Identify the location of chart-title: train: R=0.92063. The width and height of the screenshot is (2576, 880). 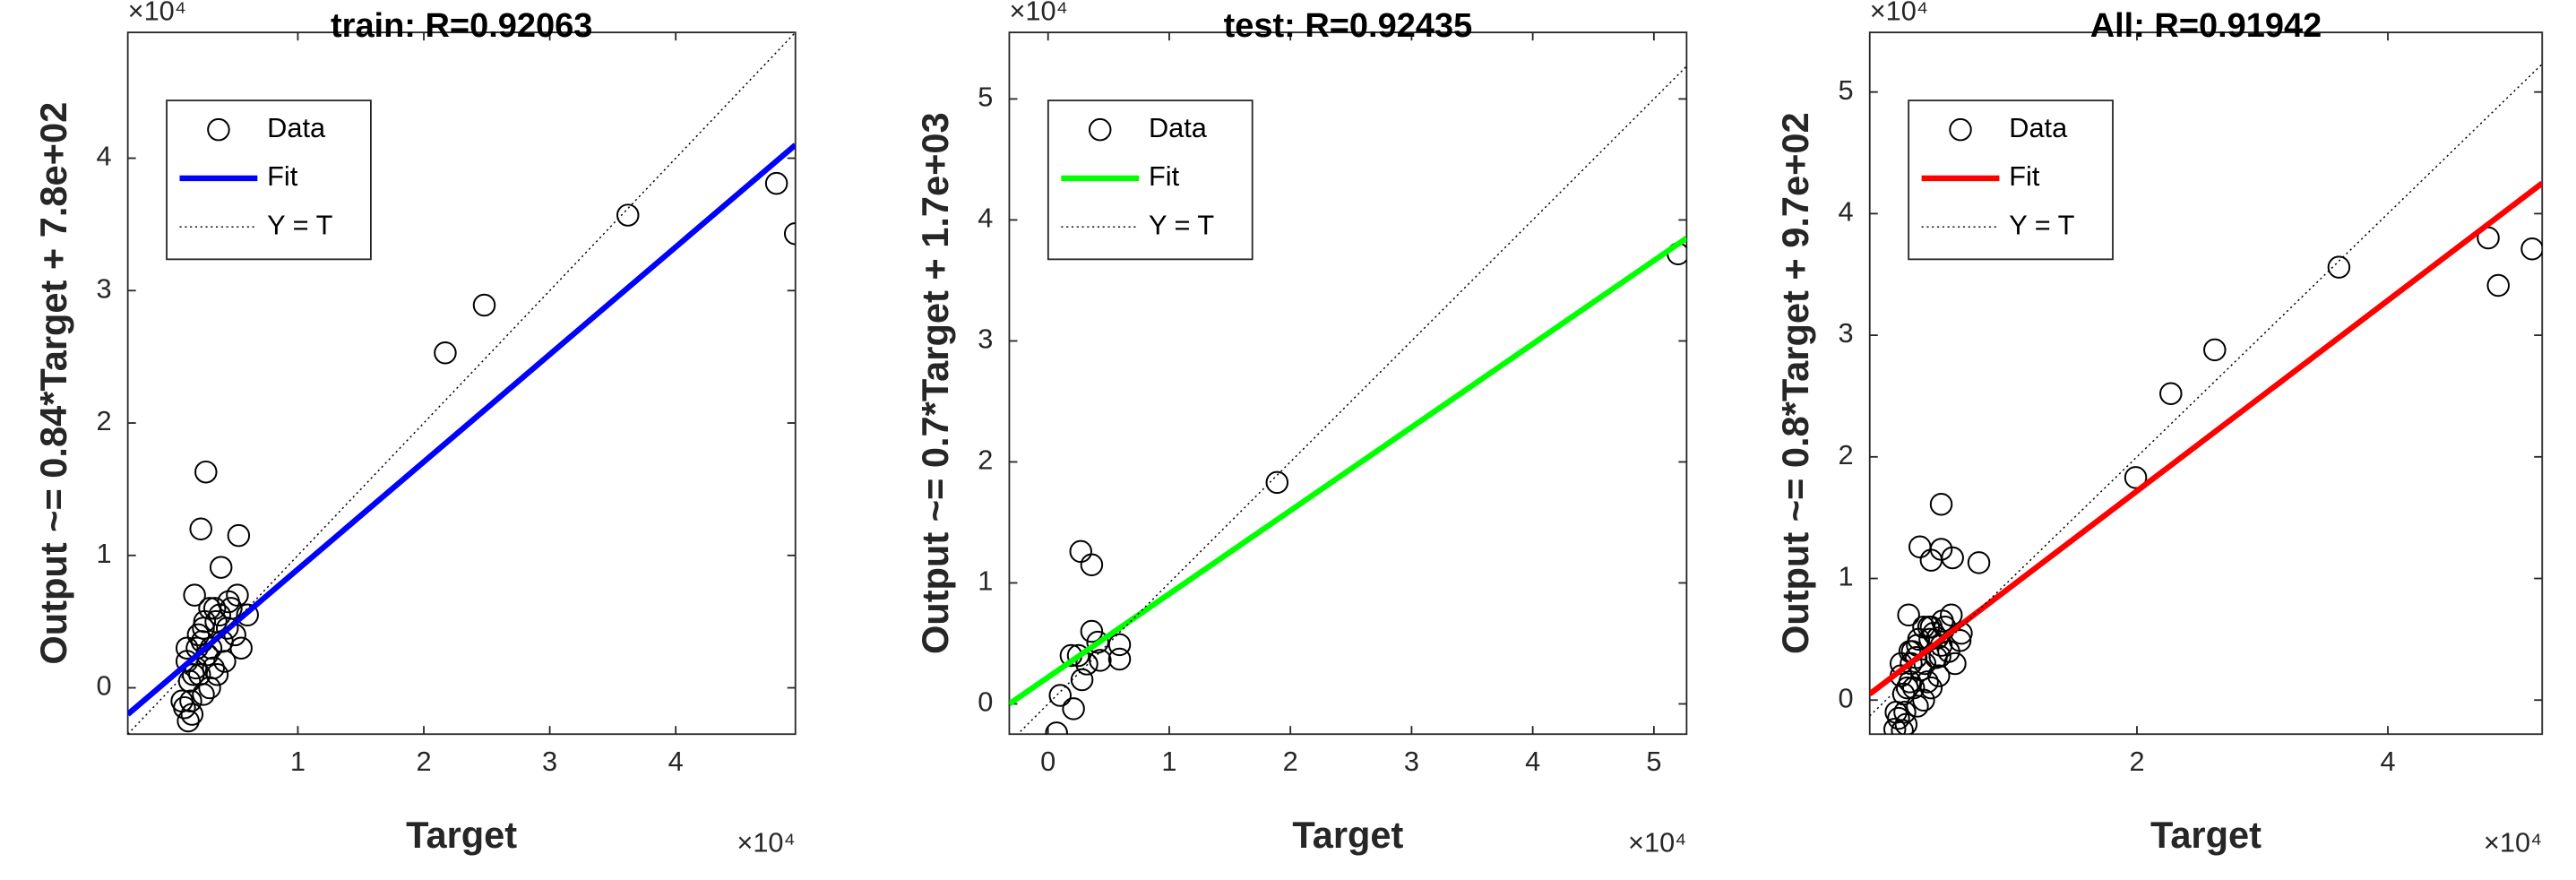
(462, 26).